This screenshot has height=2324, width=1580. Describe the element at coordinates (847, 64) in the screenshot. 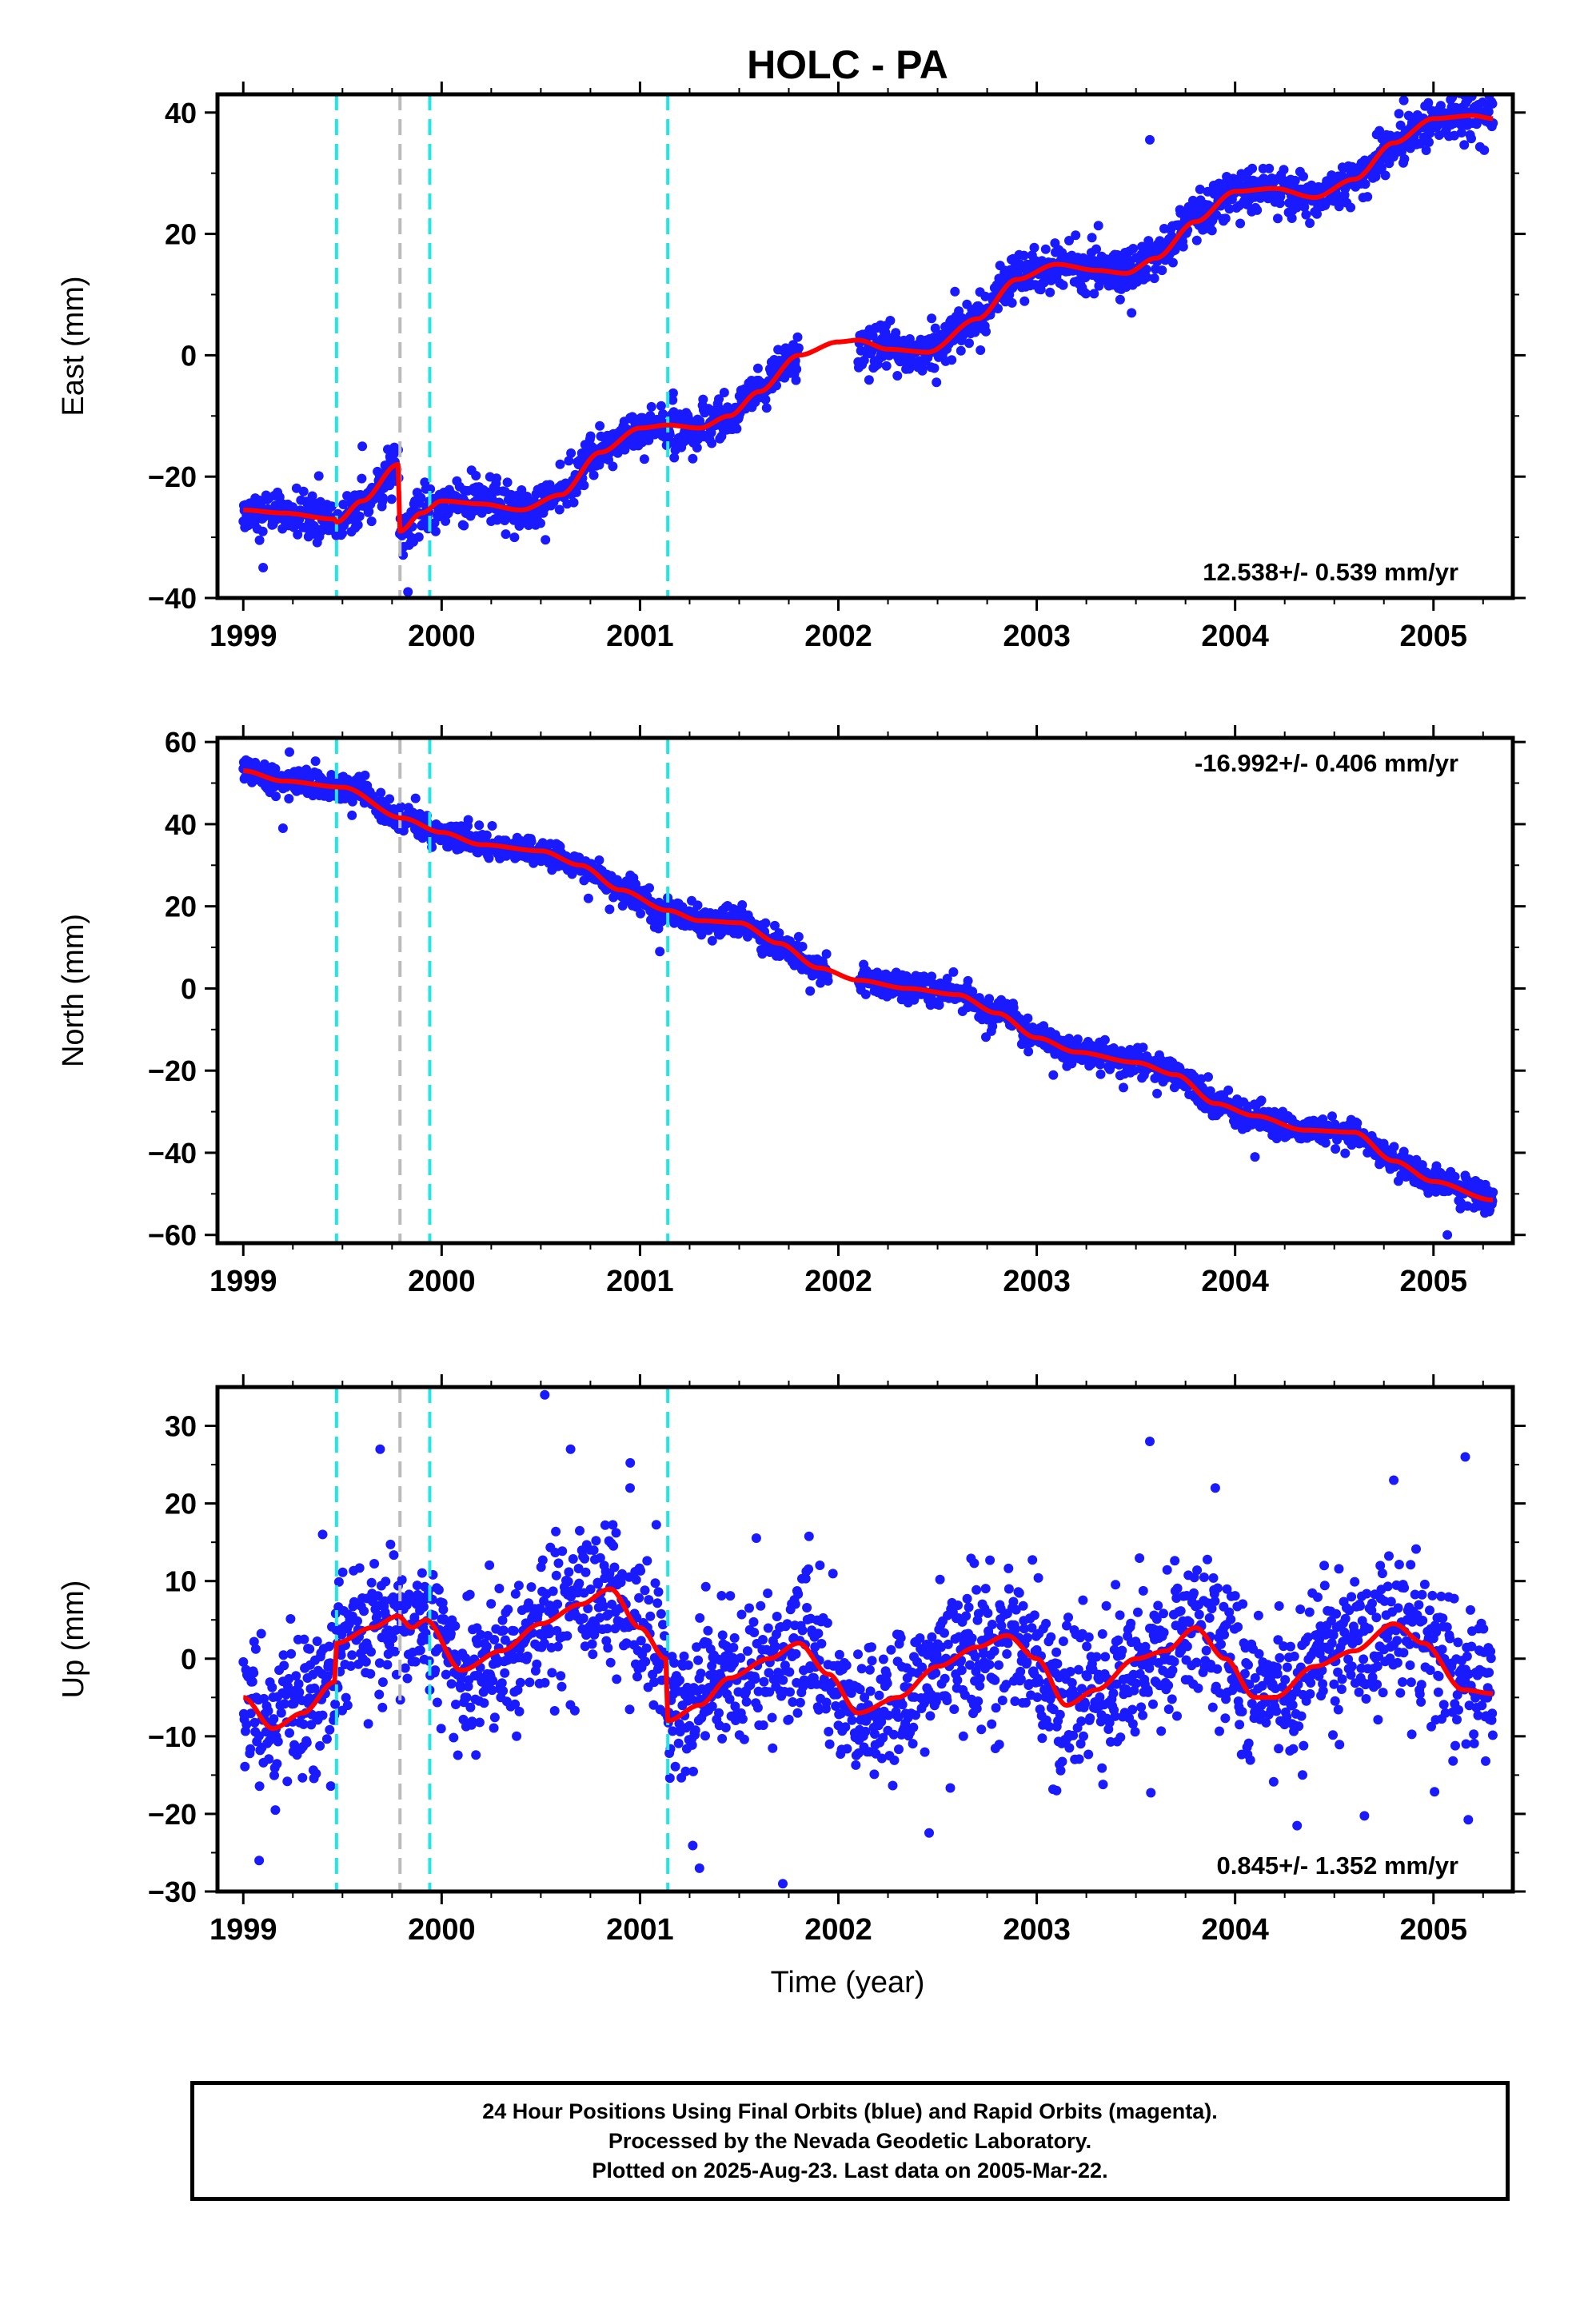

I see `chart-title: HOLC - PA` at that location.